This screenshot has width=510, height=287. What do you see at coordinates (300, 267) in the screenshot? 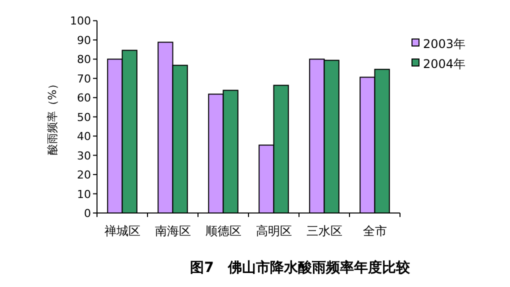
I see `text: 图7 佛山市降水酸雨频率年度比较` at bounding box center [300, 267].